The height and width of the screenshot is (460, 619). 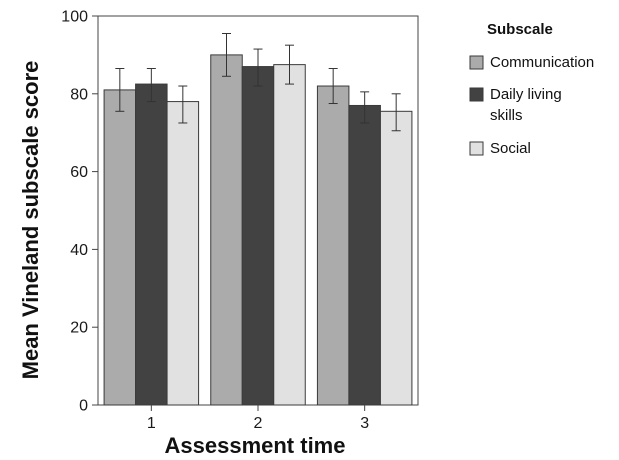 What do you see at coordinates (255, 445) in the screenshot?
I see `x-axis-title: Assessment time` at bounding box center [255, 445].